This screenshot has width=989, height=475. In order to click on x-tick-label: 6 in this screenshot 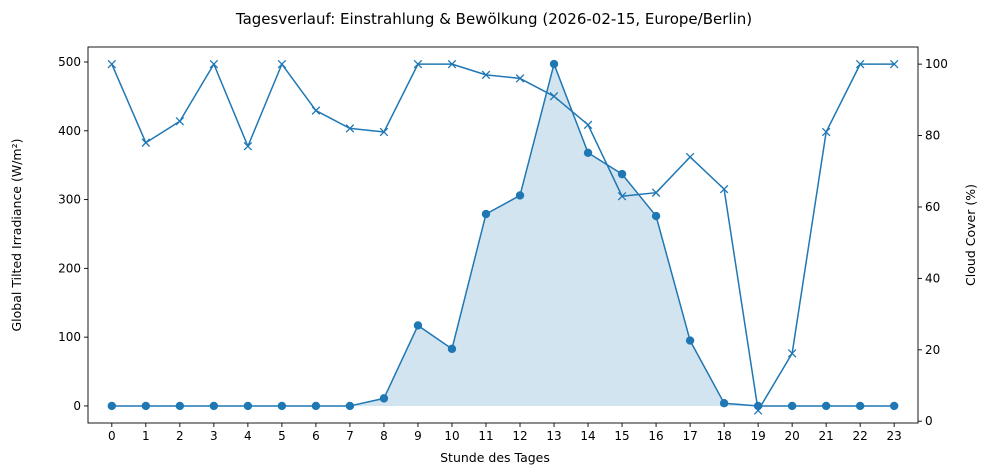, I will do `click(316, 436)`.